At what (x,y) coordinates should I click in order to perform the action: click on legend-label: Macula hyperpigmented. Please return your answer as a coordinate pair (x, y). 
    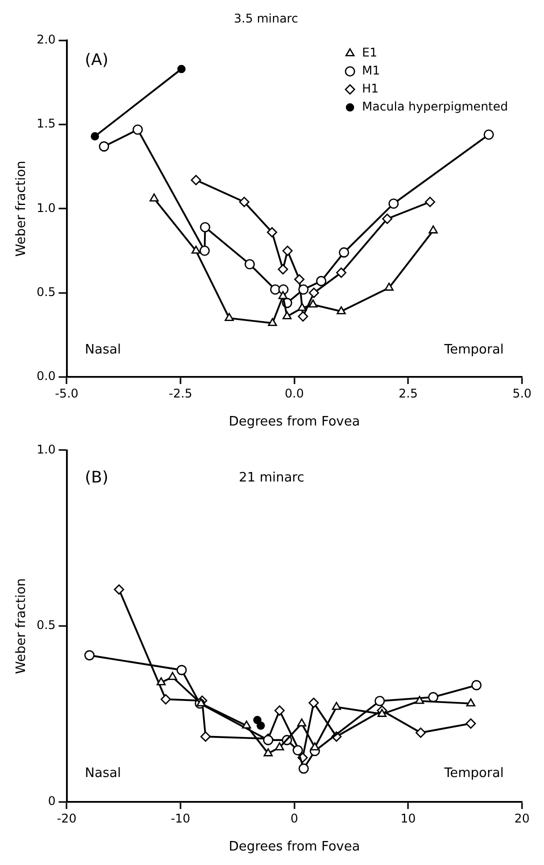
    Looking at the image, I should click on (435, 107).